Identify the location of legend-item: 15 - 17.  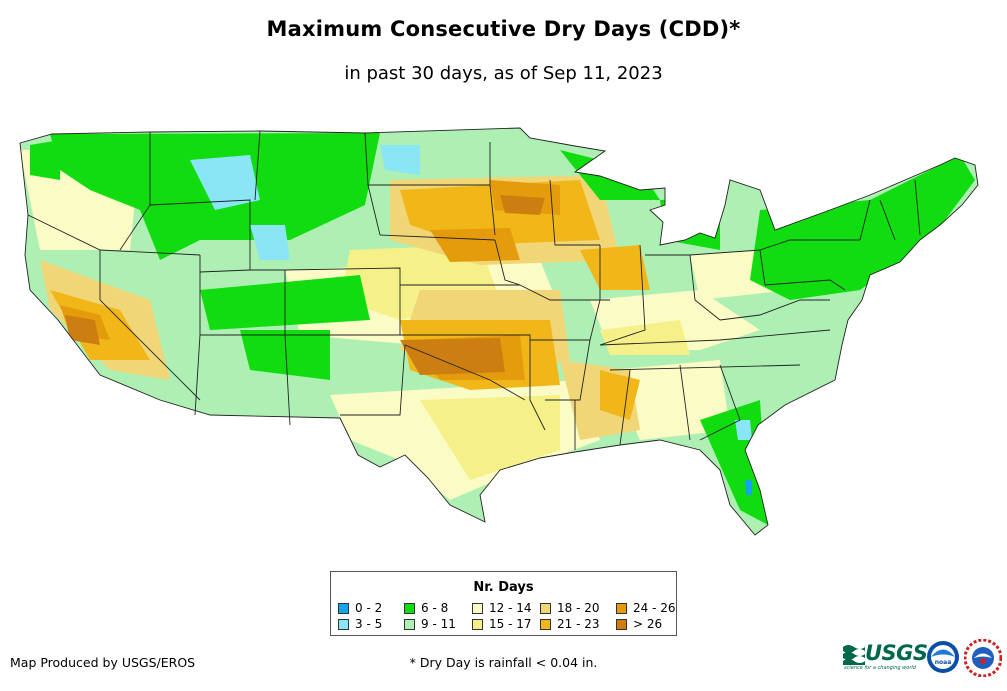
(502, 624).